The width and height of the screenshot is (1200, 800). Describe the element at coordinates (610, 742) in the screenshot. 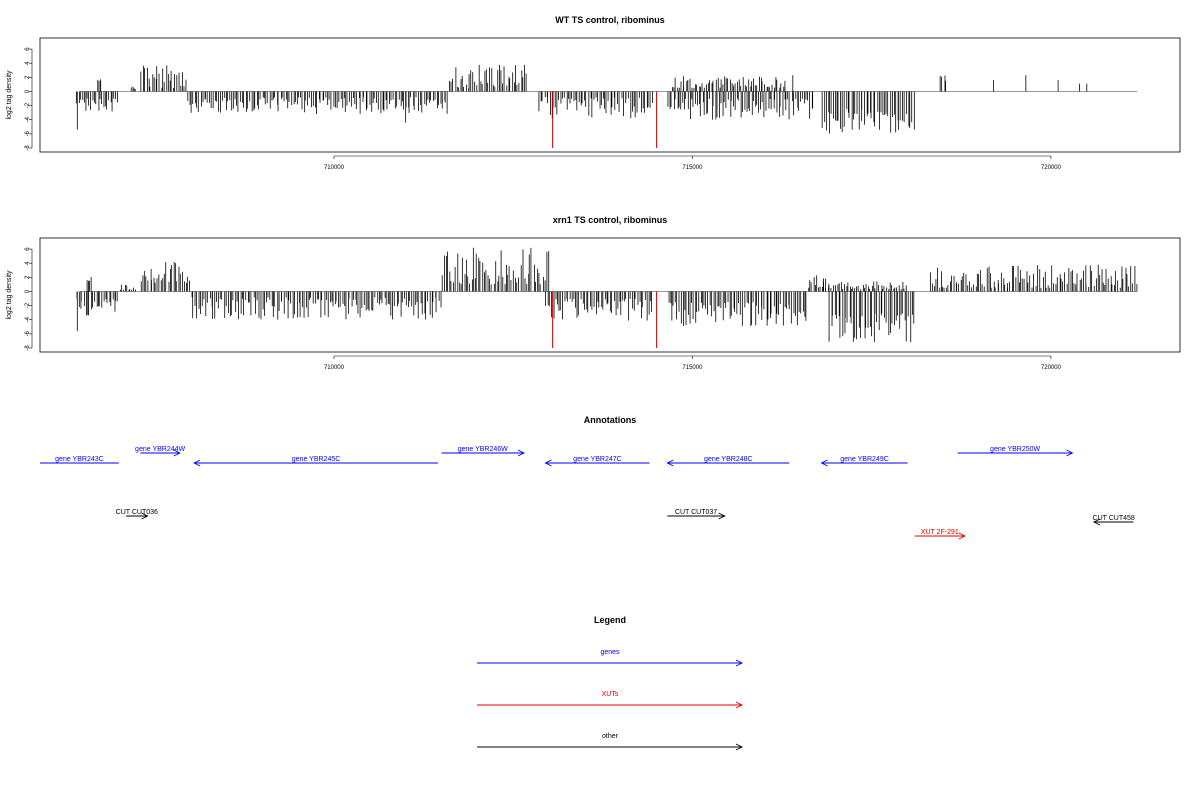

I see `legend-item: other` at that location.